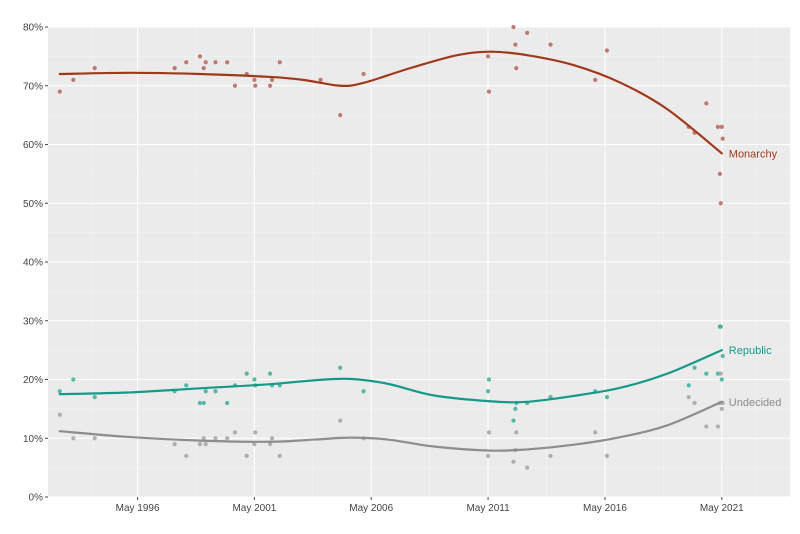 This screenshot has width=800, height=534. Describe the element at coordinates (488, 508) in the screenshot. I see `x-tick-label: May 2011` at that location.